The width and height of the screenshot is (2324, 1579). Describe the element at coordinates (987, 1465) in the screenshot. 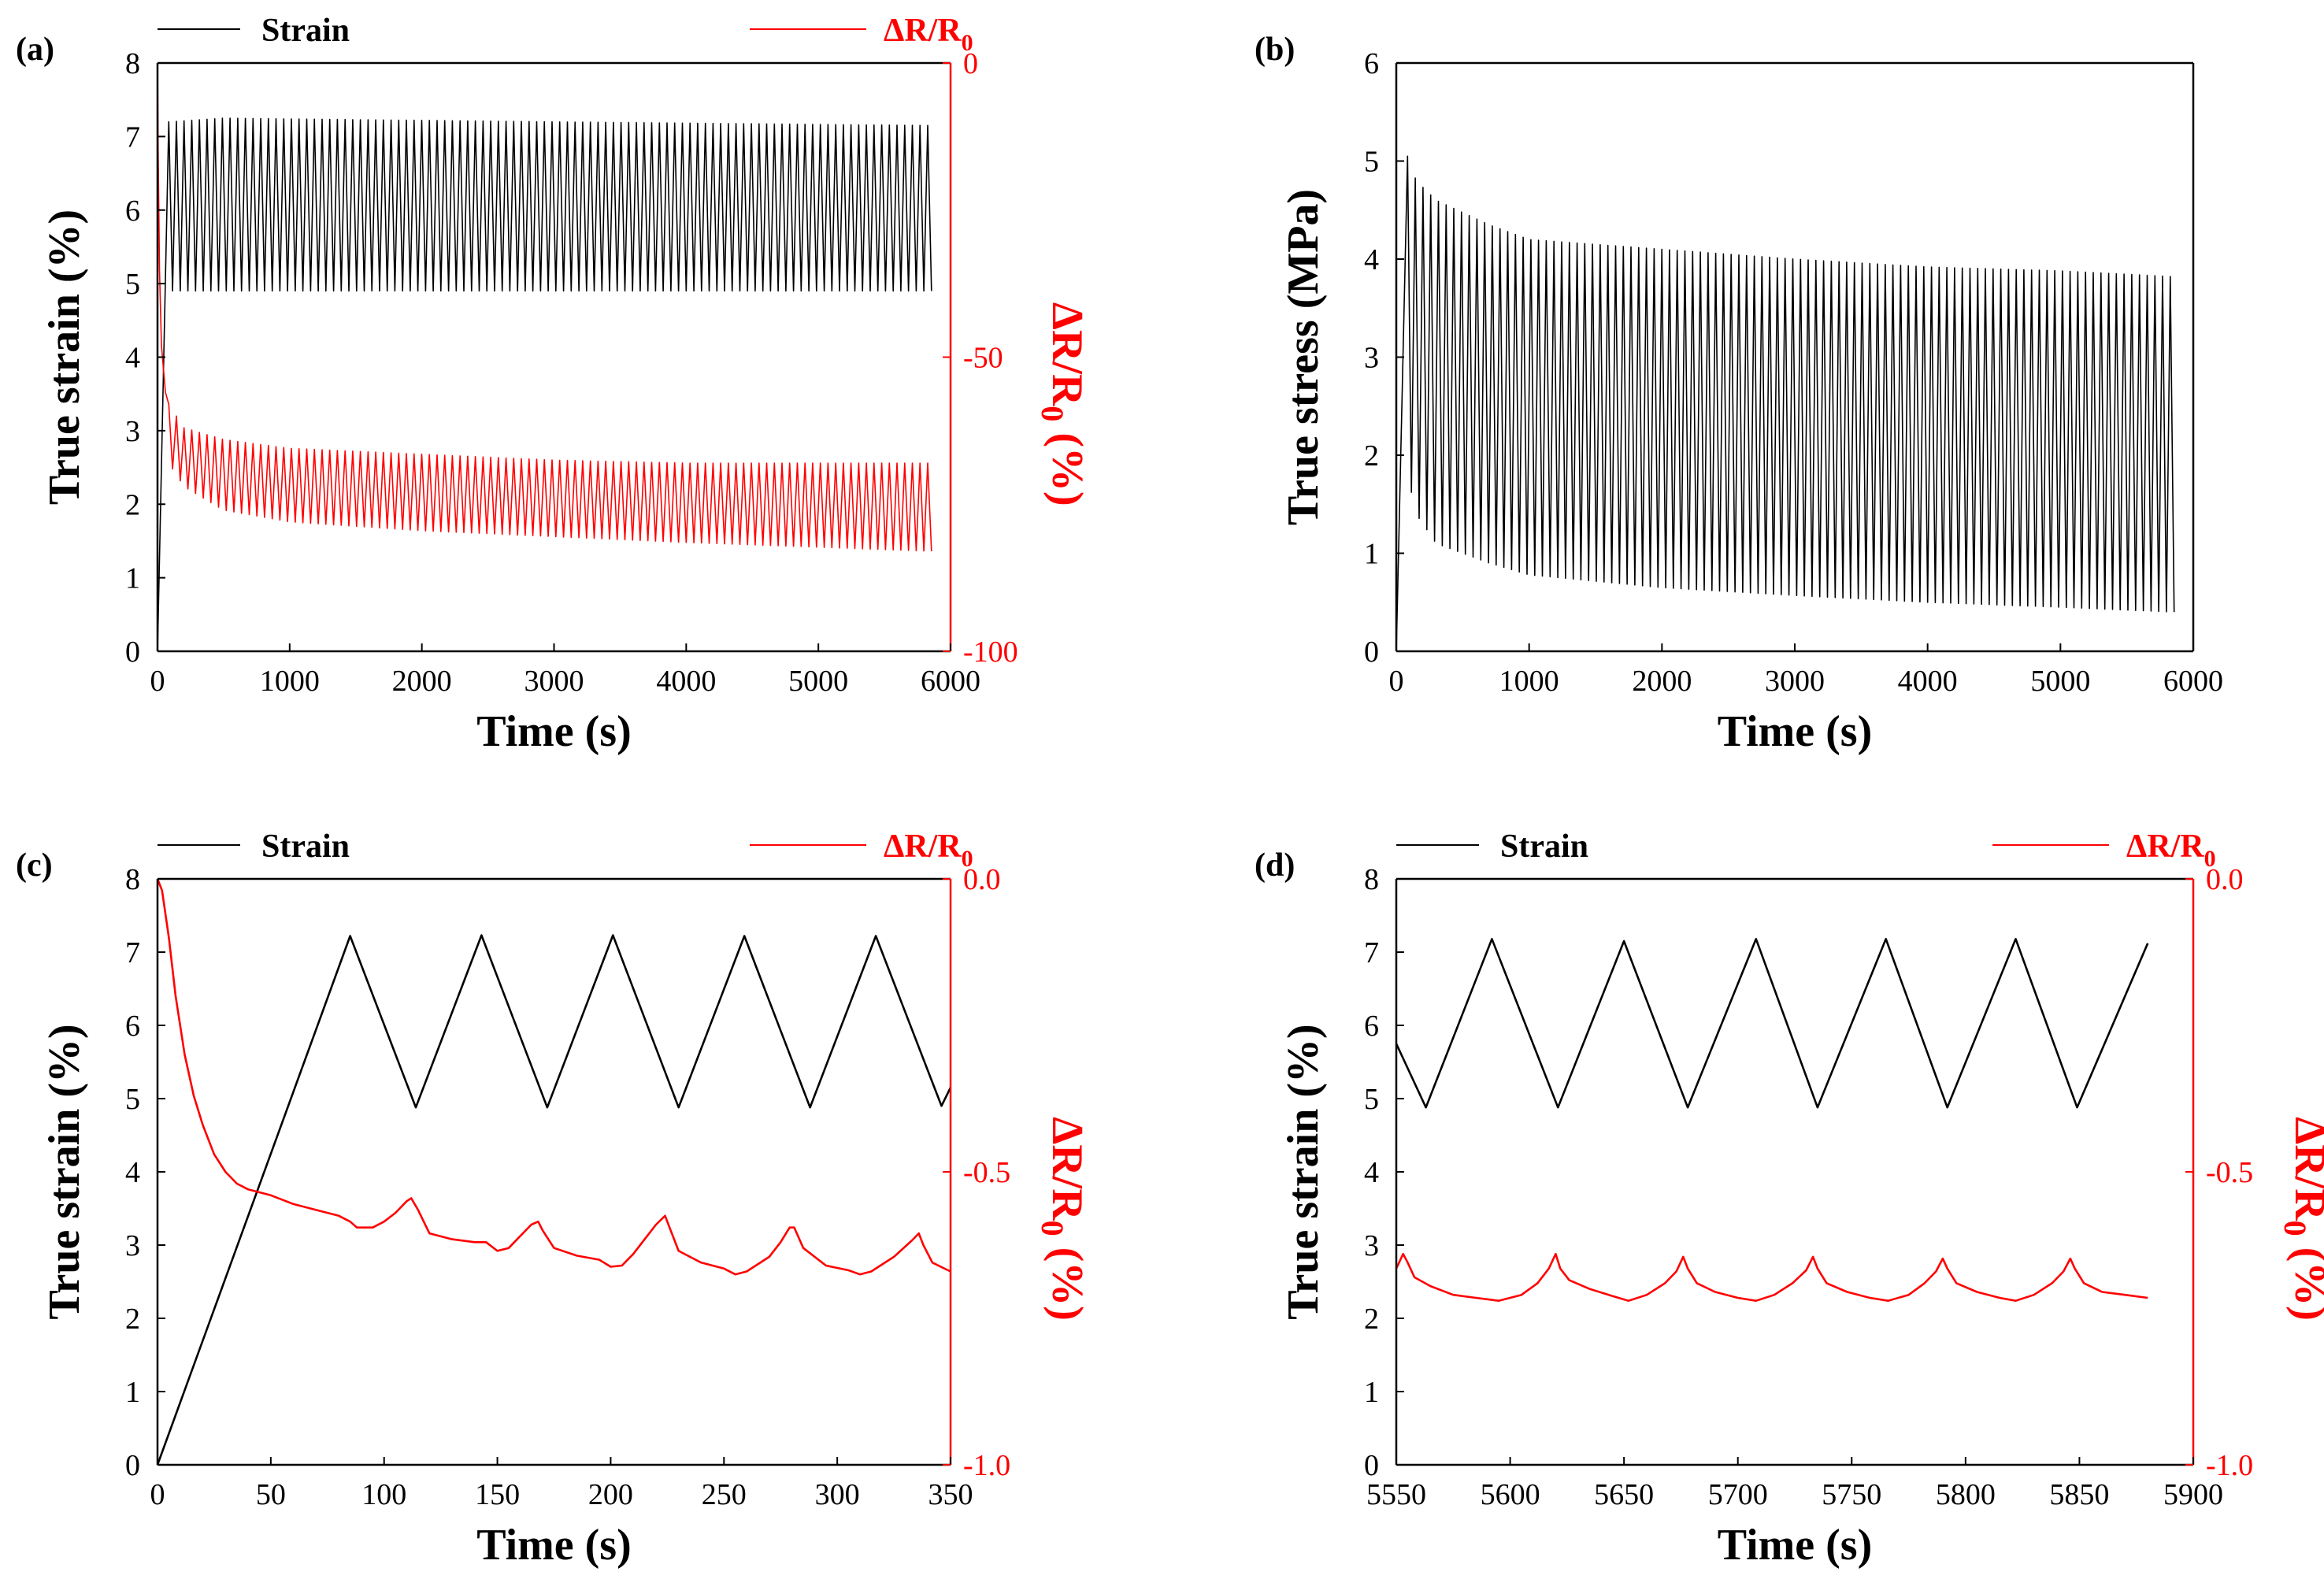

I see `y2-tick-label: -1.0` at that location.